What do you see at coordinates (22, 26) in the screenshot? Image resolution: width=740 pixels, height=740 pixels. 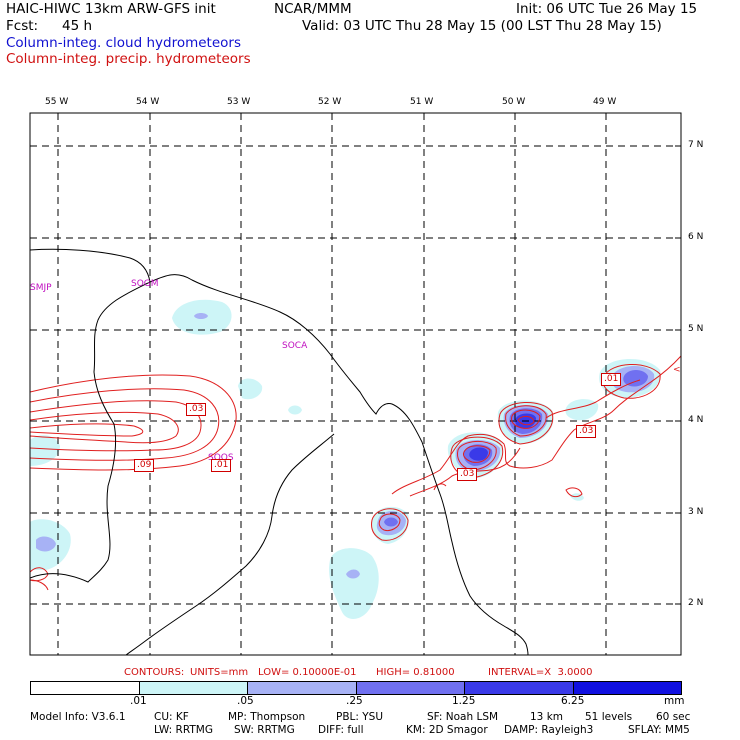 I see `forecast-label: Fcst:` at bounding box center [22, 26].